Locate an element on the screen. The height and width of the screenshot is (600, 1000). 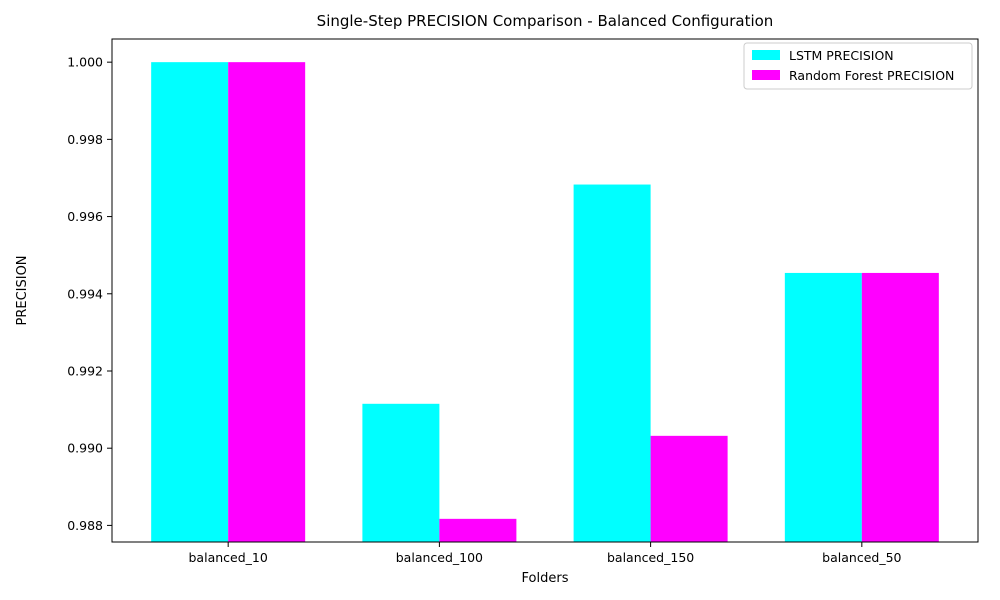
x-tick-label: balanced_10 is located at coordinates (228, 557).